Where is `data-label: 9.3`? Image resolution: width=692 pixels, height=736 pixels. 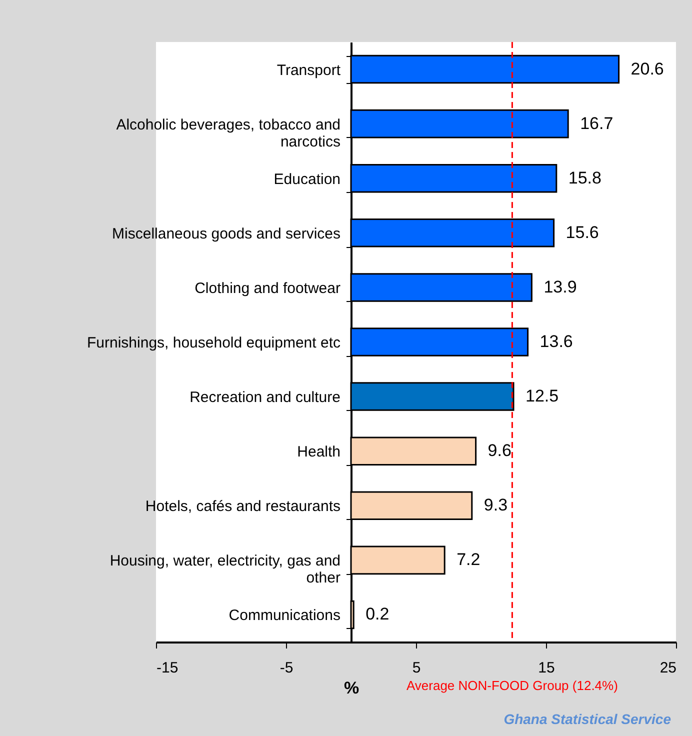 data-label: 9.3 is located at coordinates (496, 505).